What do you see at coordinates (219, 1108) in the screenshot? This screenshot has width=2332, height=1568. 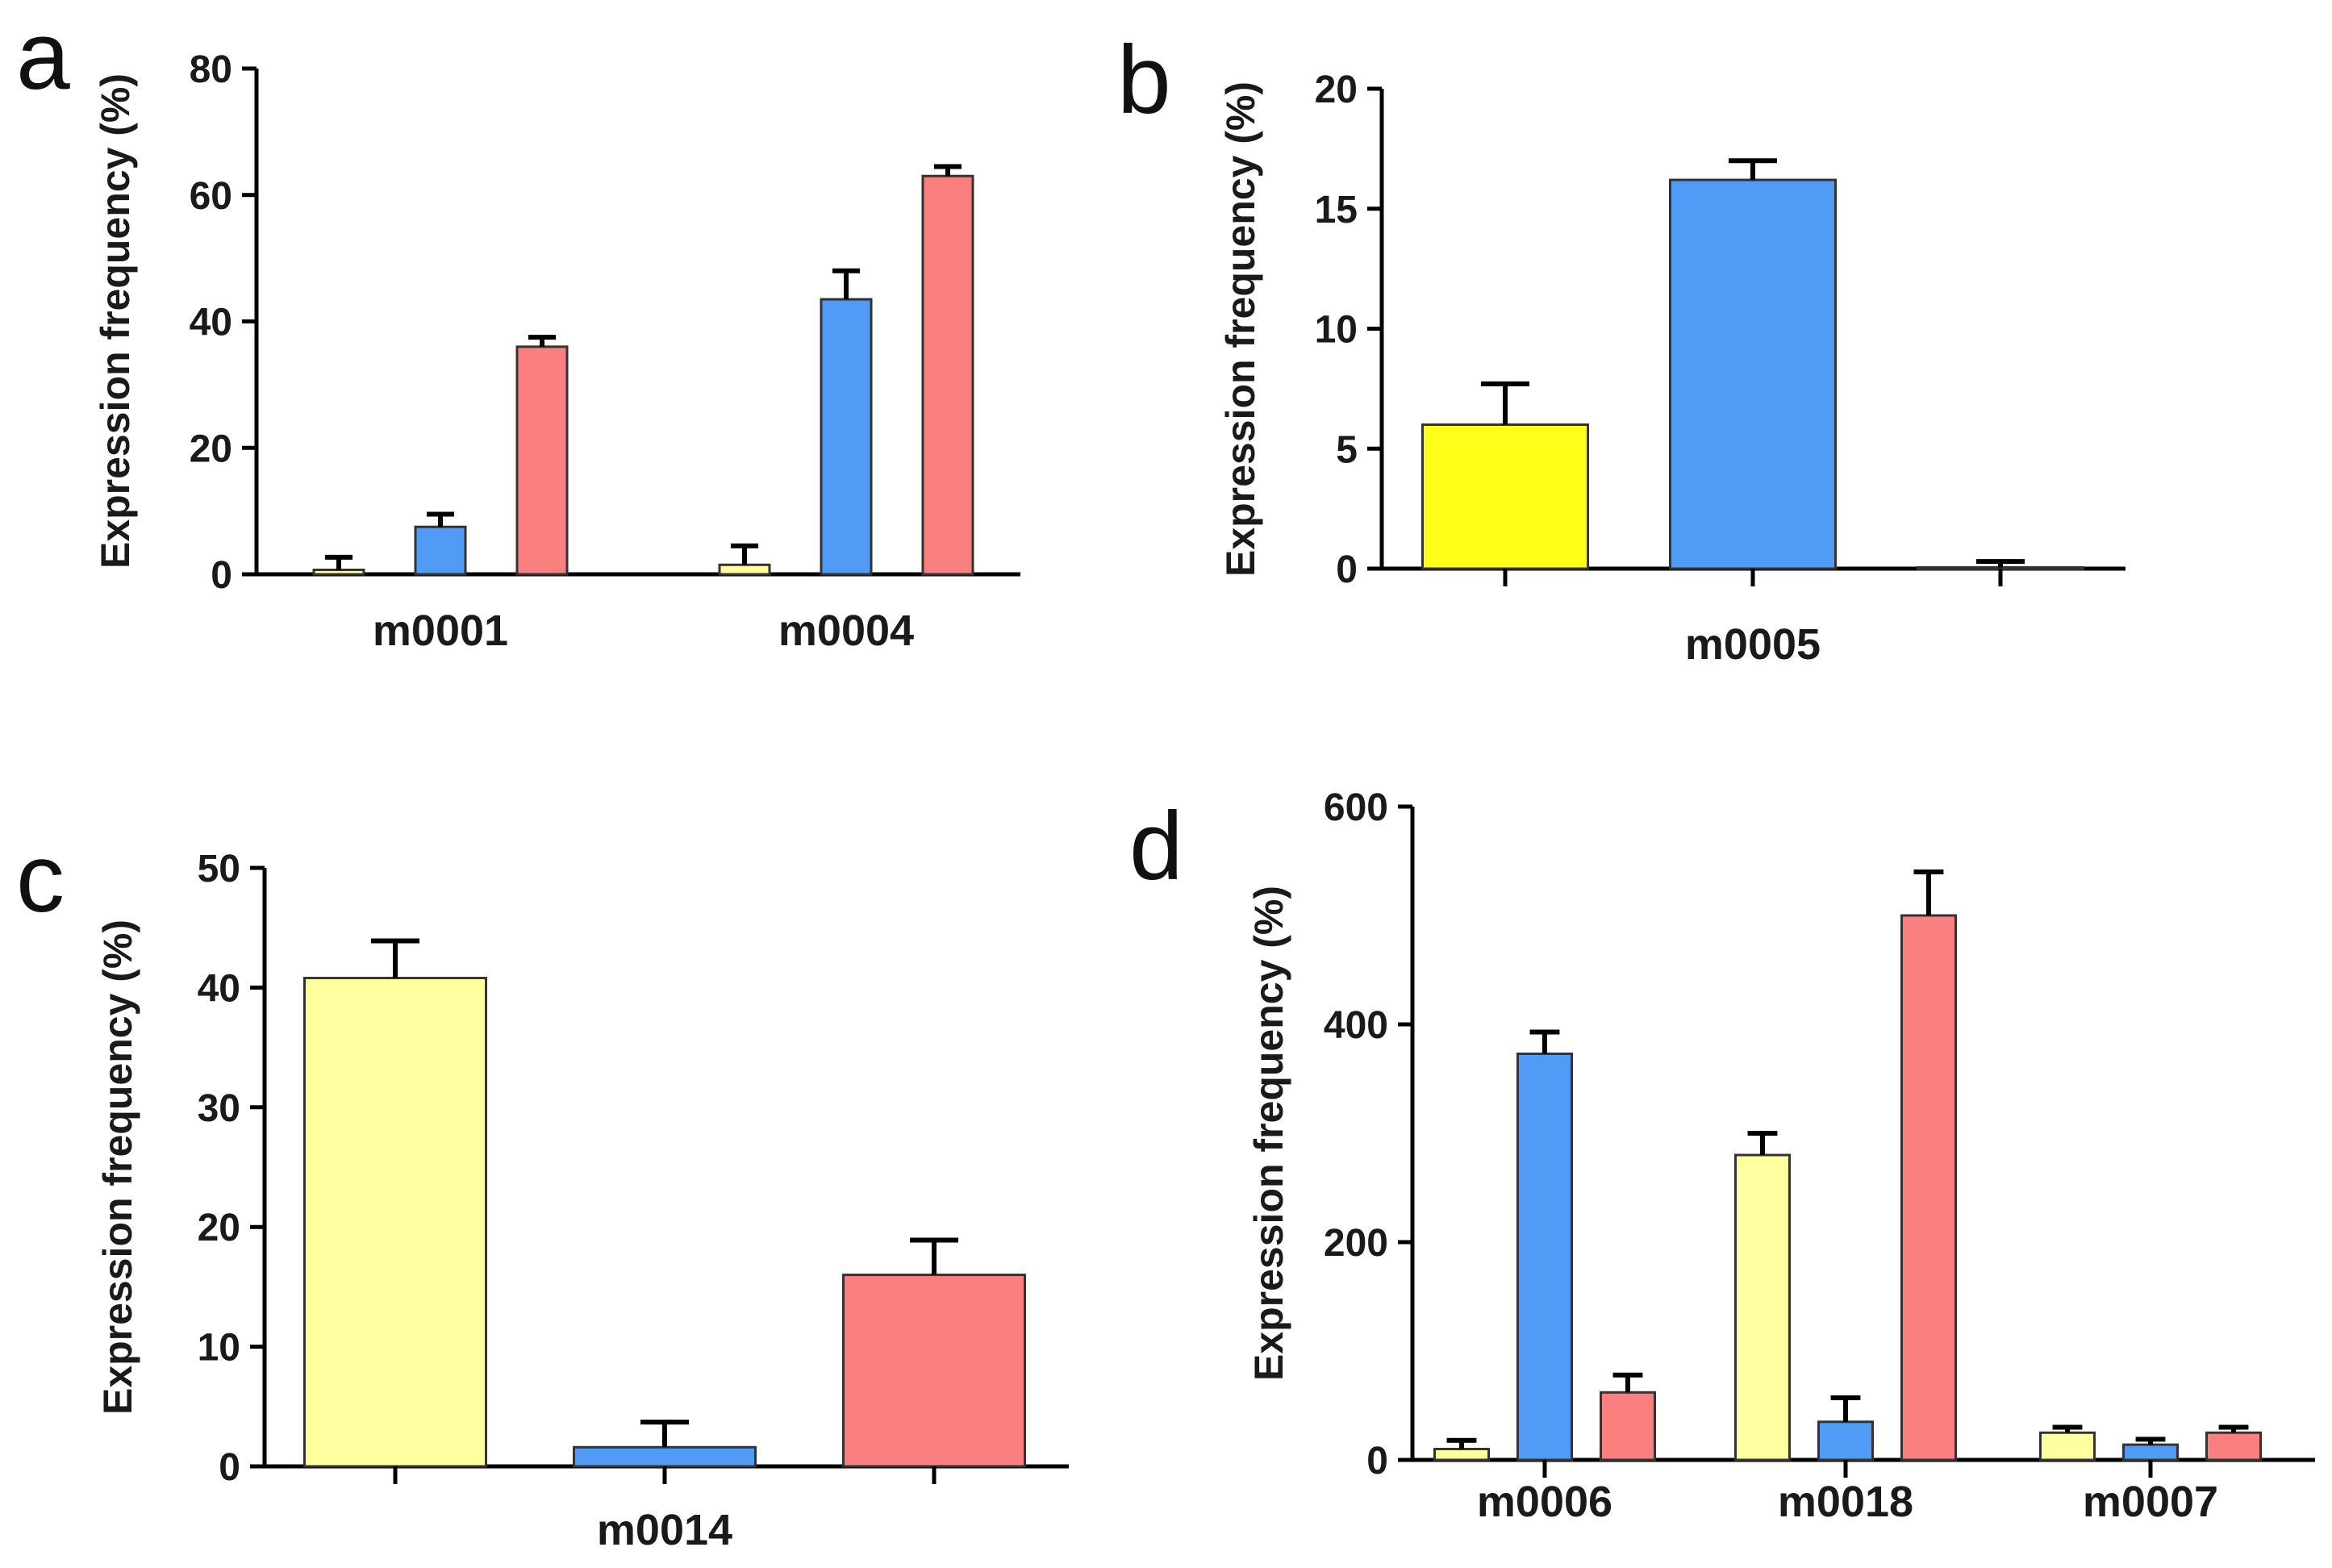 I see `y-tick-label: 30` at bounding box center [219, 1108].